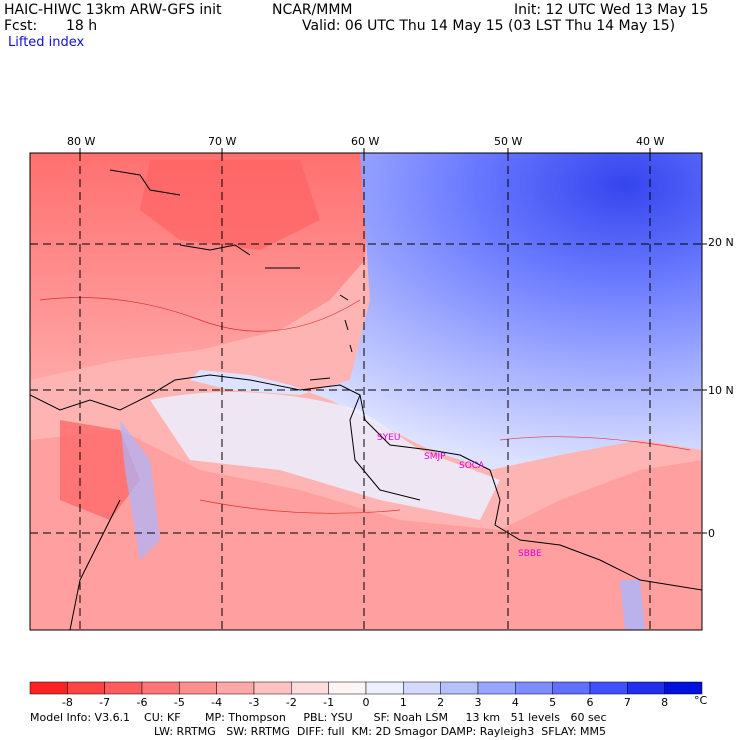 This screenshot has width=740, height=740. Describe the element at coordinates (611, 10) in the screenshot. I see `init-time: Init: 12 UTC Wed 13 May 15` at that location.